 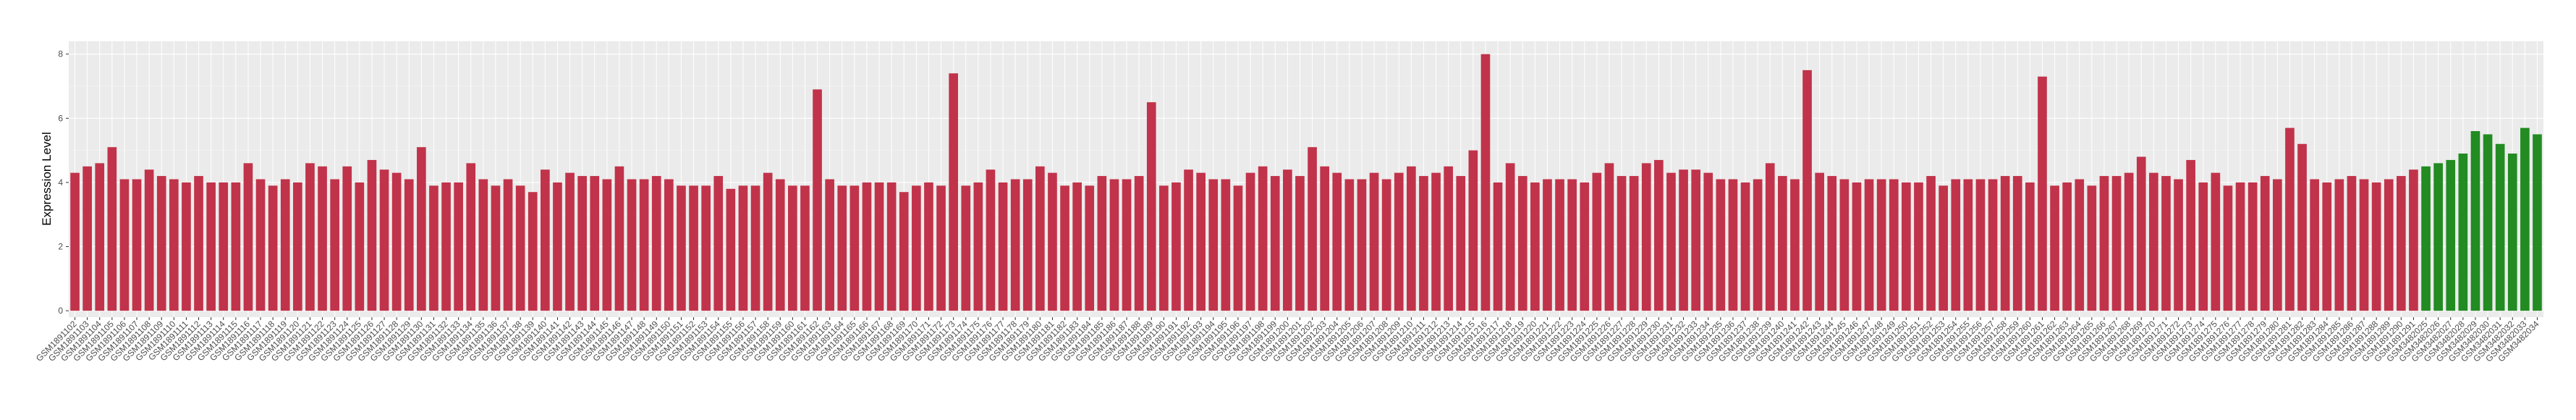 I want to click on y-tick-label: 0, so click(x=61, y=311).